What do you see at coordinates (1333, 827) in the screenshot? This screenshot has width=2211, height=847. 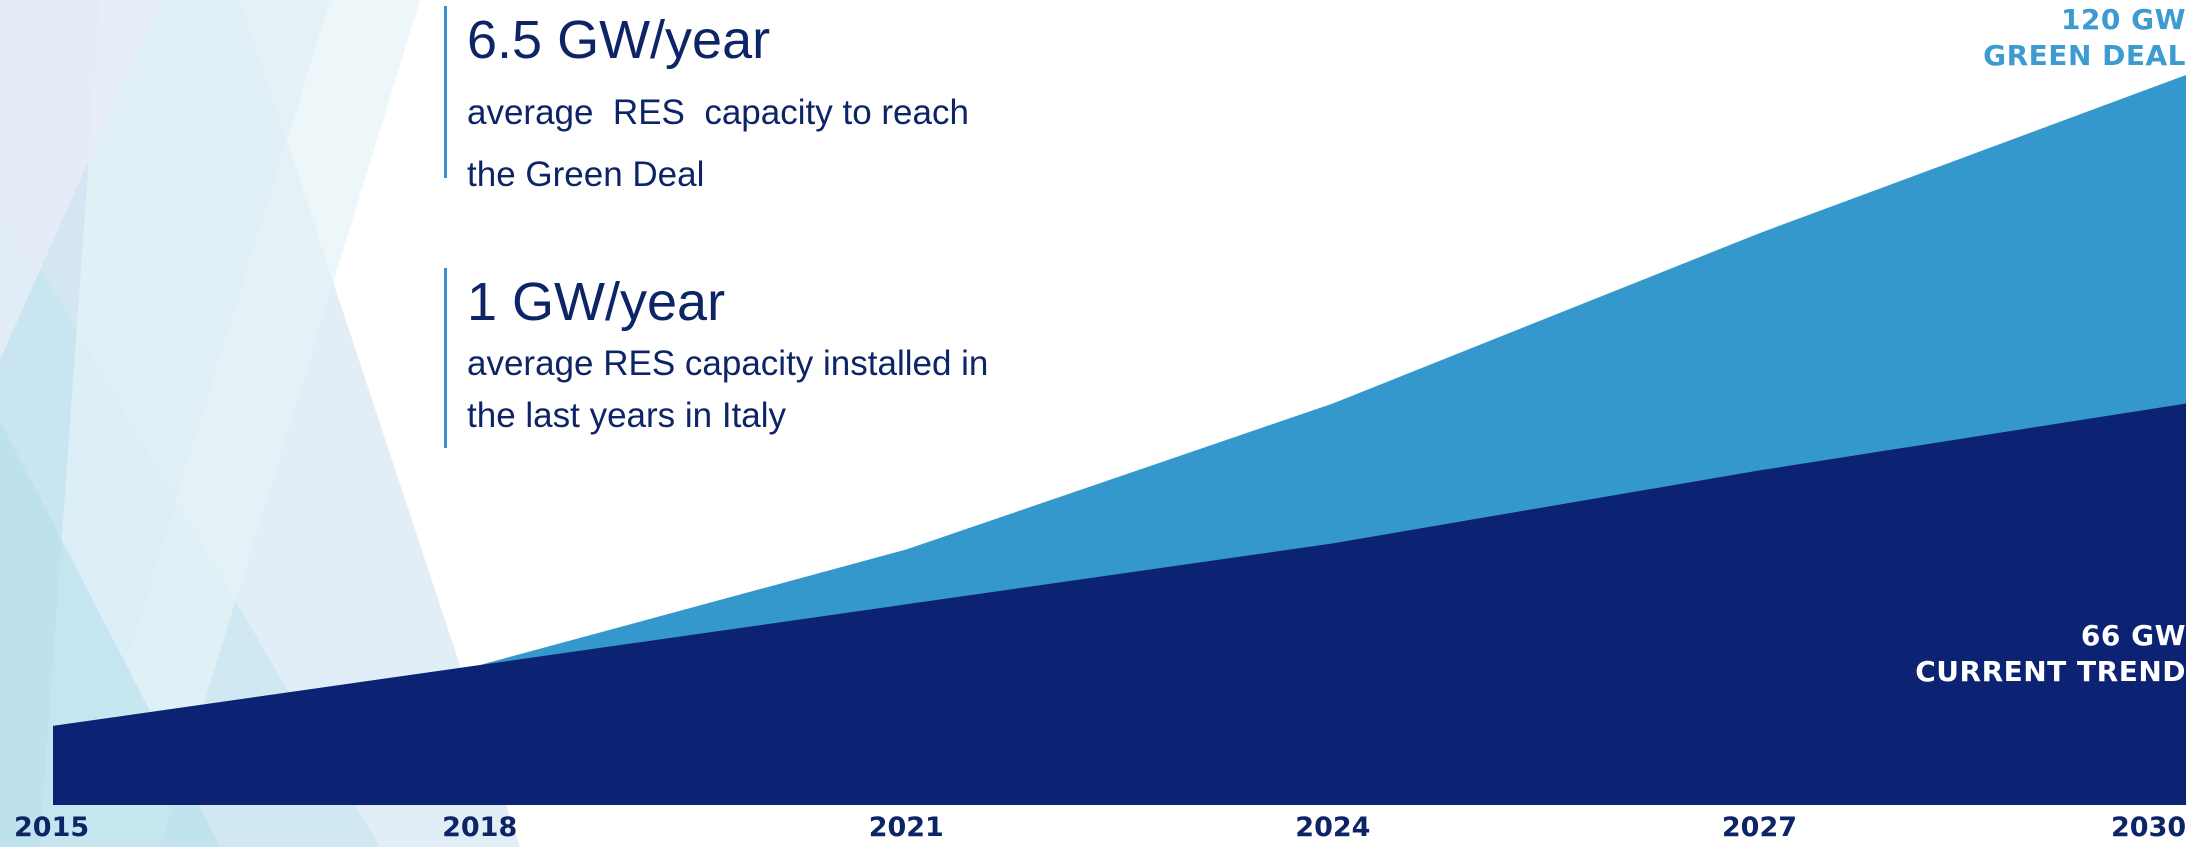 I see `x-tick-label: 2024` at bounding box center [1333, 827].